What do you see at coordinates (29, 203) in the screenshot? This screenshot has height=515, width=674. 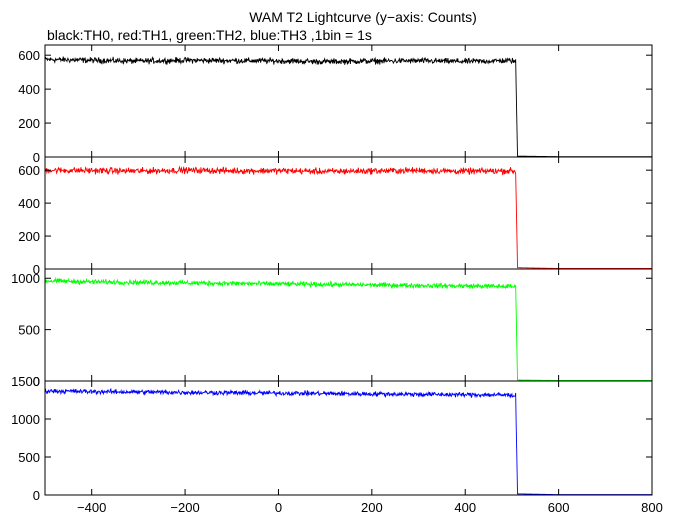 I see `y-tick-label-1-2: 400` at bounding box center [29, 203].